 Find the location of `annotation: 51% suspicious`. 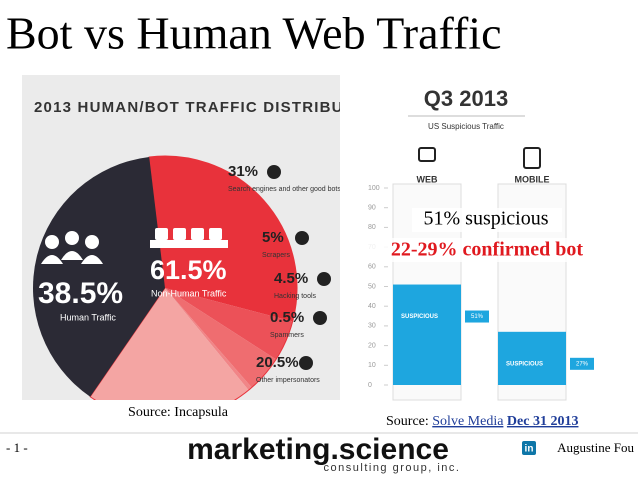

annotation: 51% suspicious is located at coordinates (486, 219).